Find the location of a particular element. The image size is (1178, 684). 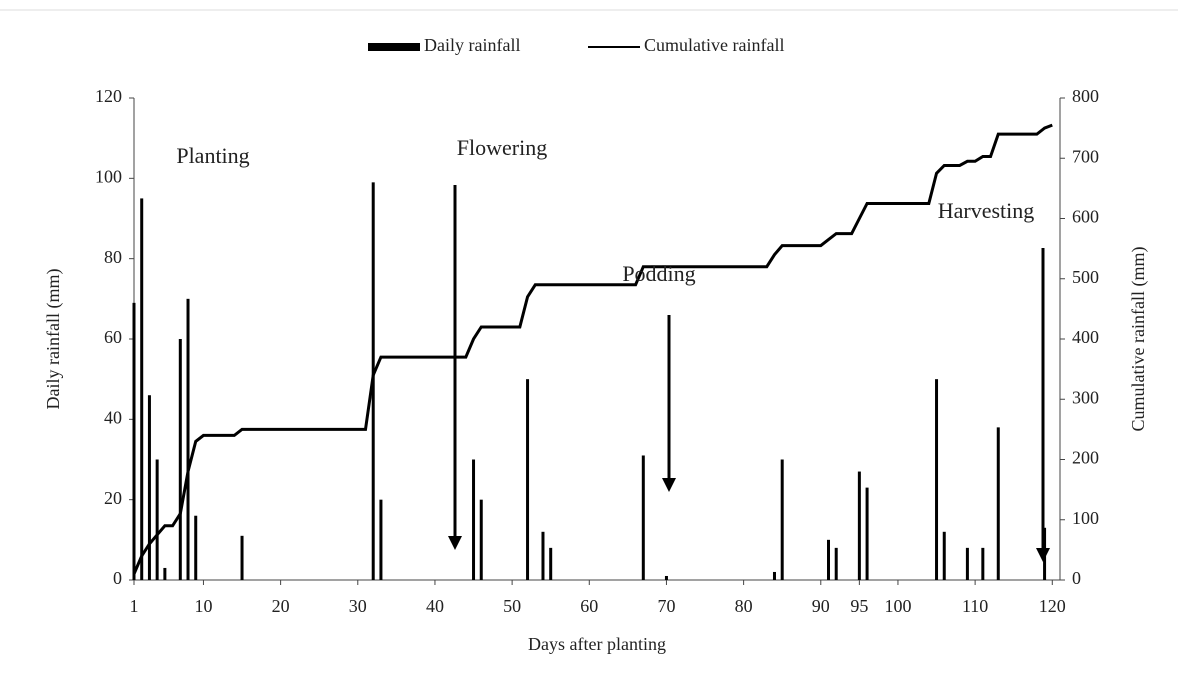

y-tick-label: 0 is located at coordinates (117, 578).